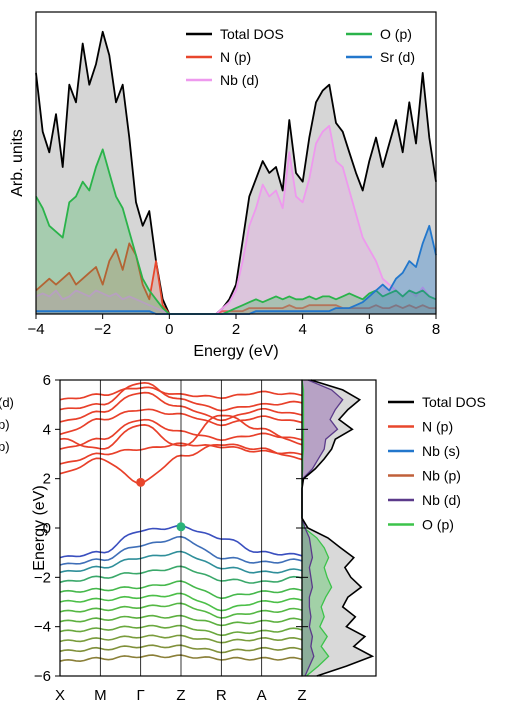 This screenshot has width=511, height=709. Describe the element at coordinates (262, 695) in the screenshot. I see `kpoint-label: A` at that location.